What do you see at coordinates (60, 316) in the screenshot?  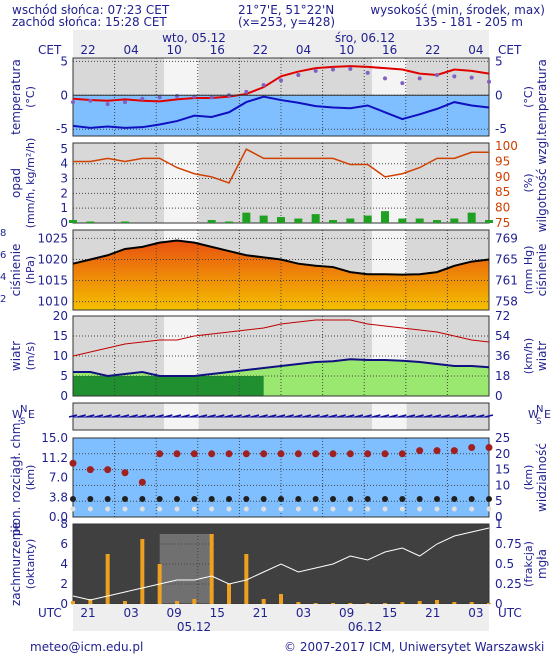 I see `wind-tick-left: 20` at bounding box center [60, 316].